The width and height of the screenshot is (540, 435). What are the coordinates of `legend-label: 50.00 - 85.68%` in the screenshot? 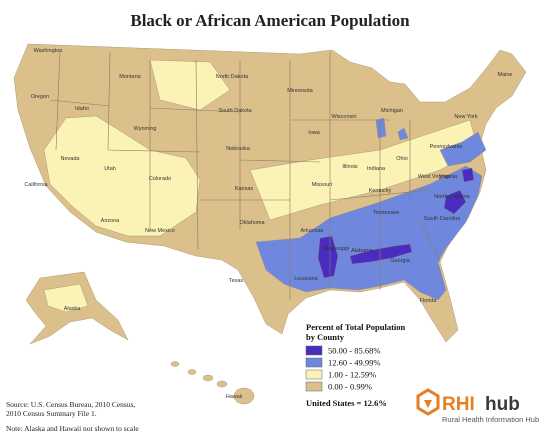 It's located at (354, 351).